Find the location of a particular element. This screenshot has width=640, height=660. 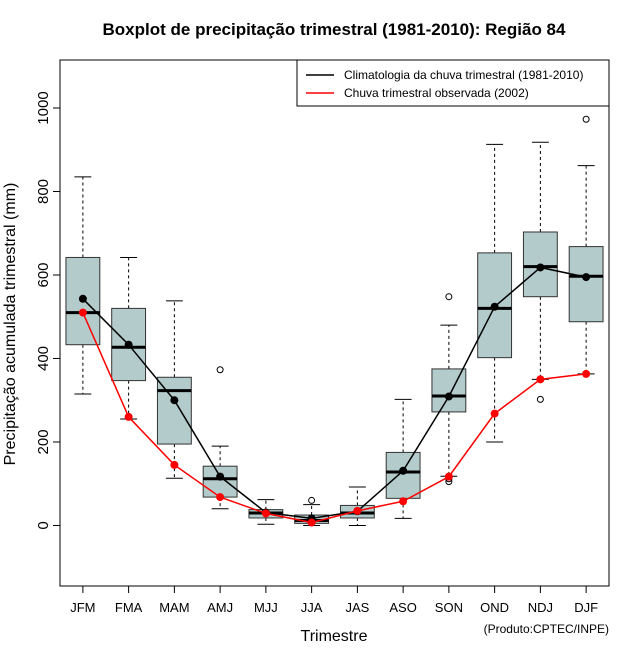

x-tick-label: AMJ is located at coordinates (220, 607).